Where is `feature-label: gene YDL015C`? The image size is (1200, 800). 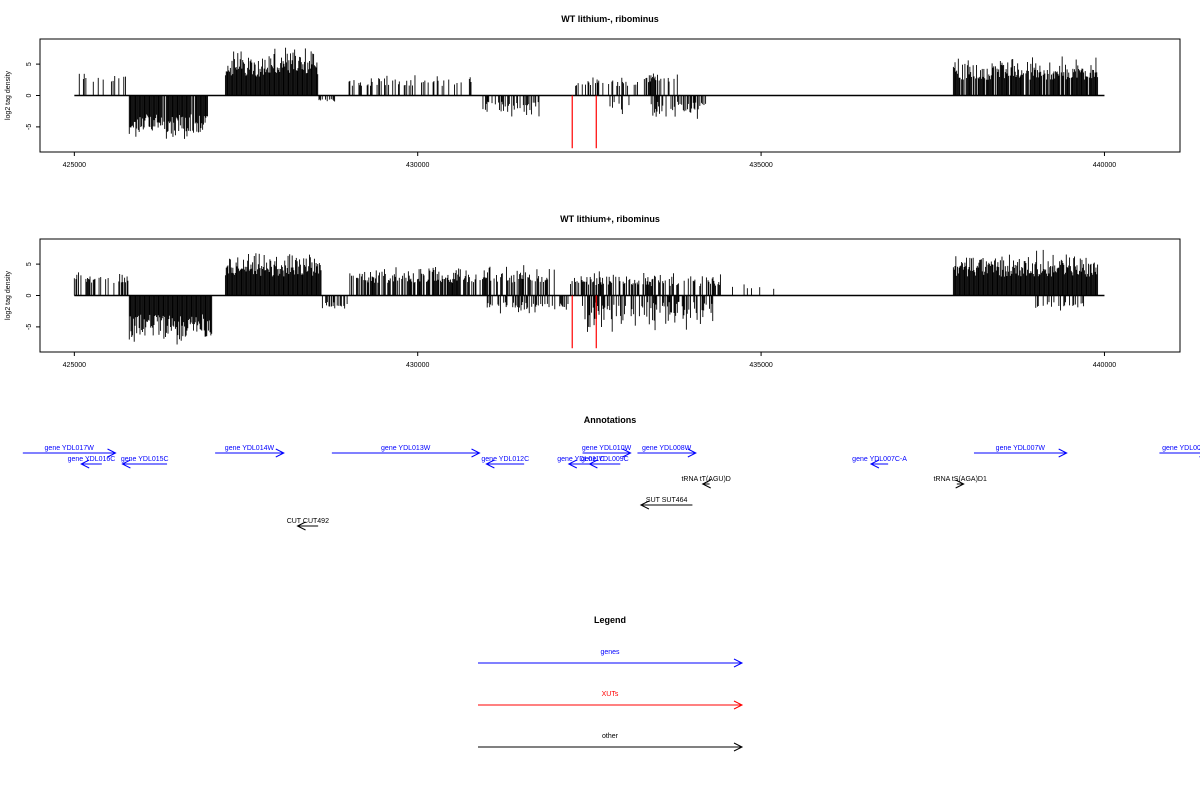
feature-label: gene YDL015C is located at coordinates (145, 459).